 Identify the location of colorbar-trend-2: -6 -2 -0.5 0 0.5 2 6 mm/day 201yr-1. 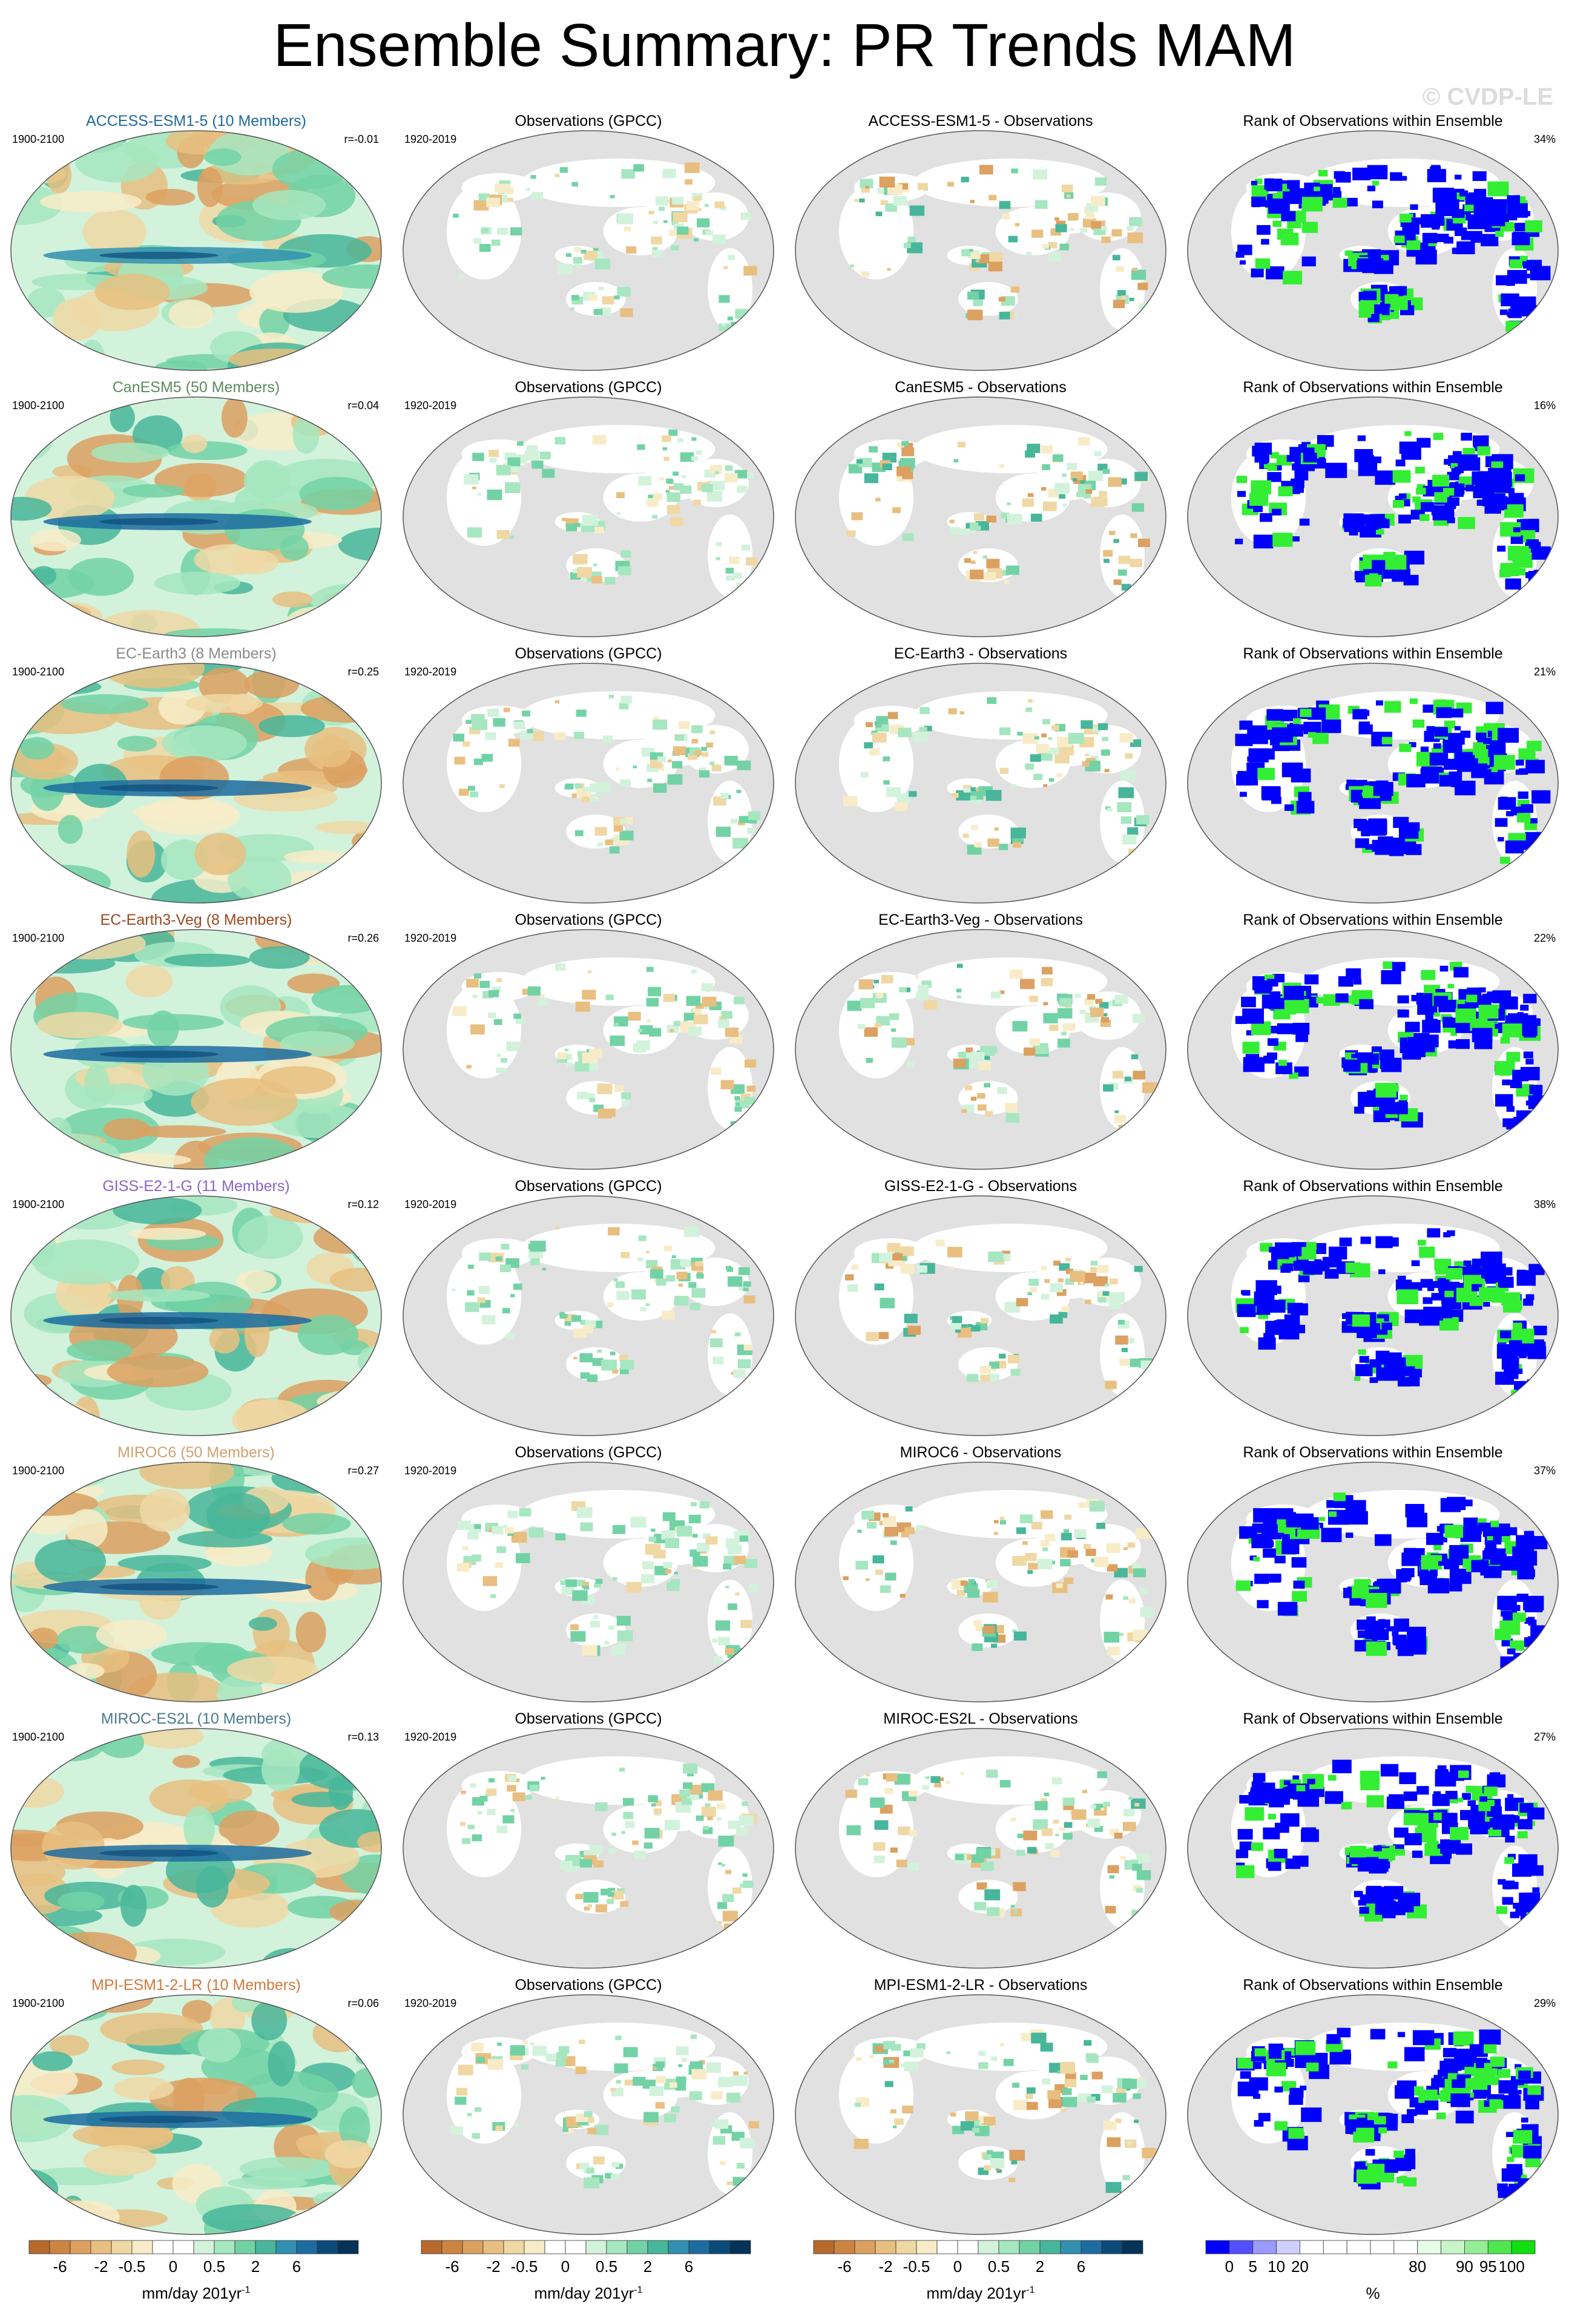
(588, 2278).